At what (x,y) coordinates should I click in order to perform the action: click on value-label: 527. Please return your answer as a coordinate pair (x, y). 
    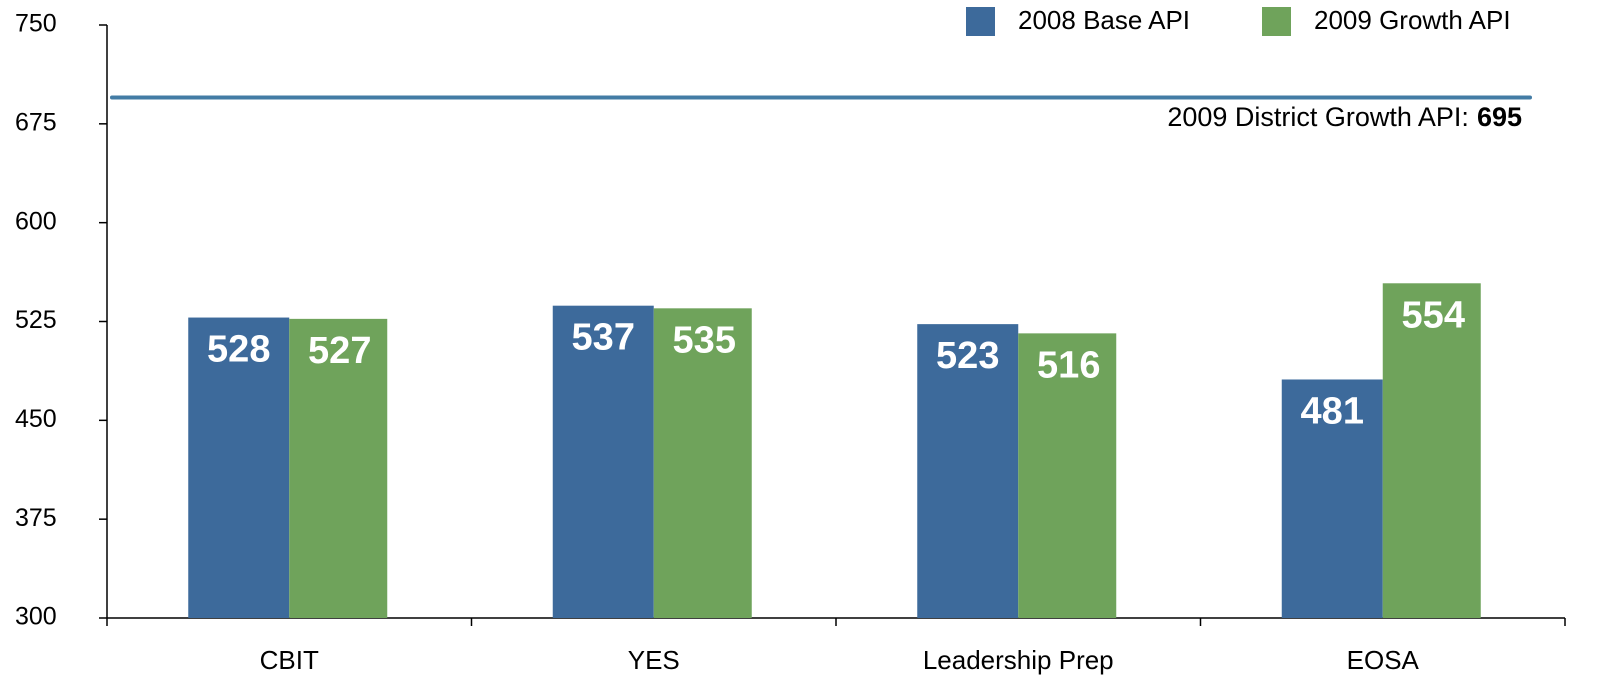
    Looking at the image, I should click on (339, 351).